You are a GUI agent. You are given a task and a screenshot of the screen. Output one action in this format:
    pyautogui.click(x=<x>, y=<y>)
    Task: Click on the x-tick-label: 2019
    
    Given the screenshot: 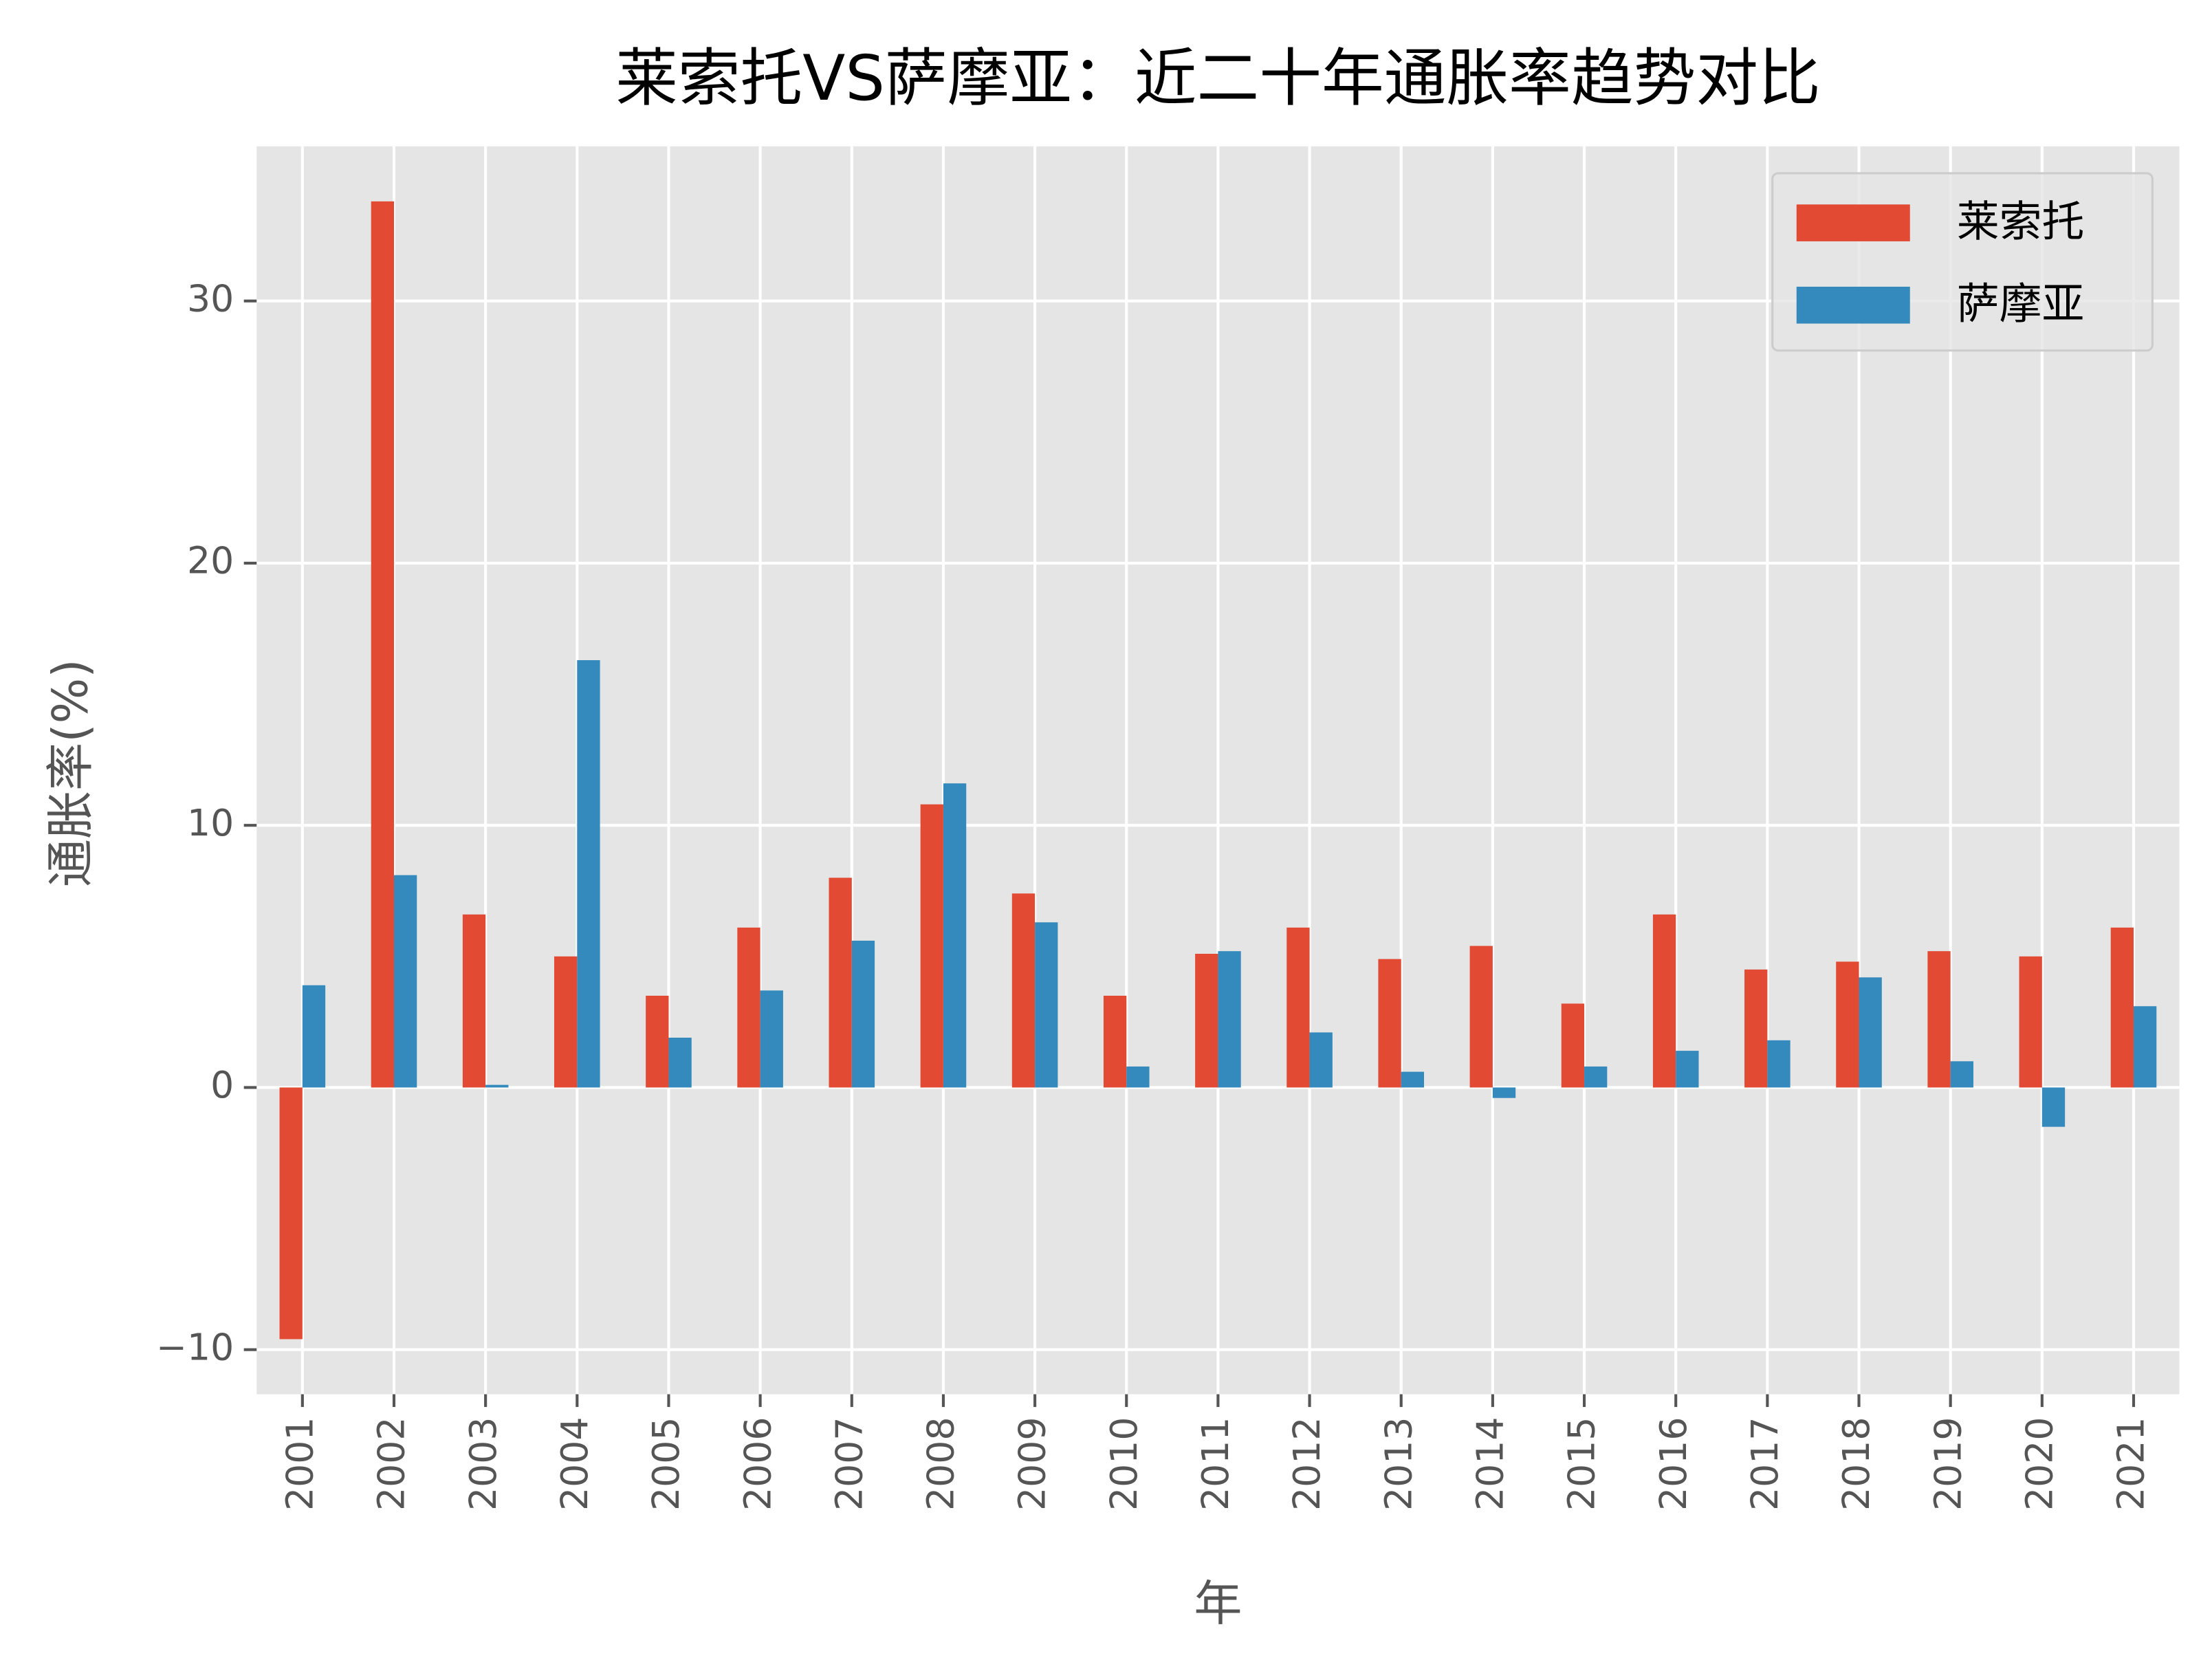 What is the action you would take?
    pyautogui.click(x=1947, y=1463)
    